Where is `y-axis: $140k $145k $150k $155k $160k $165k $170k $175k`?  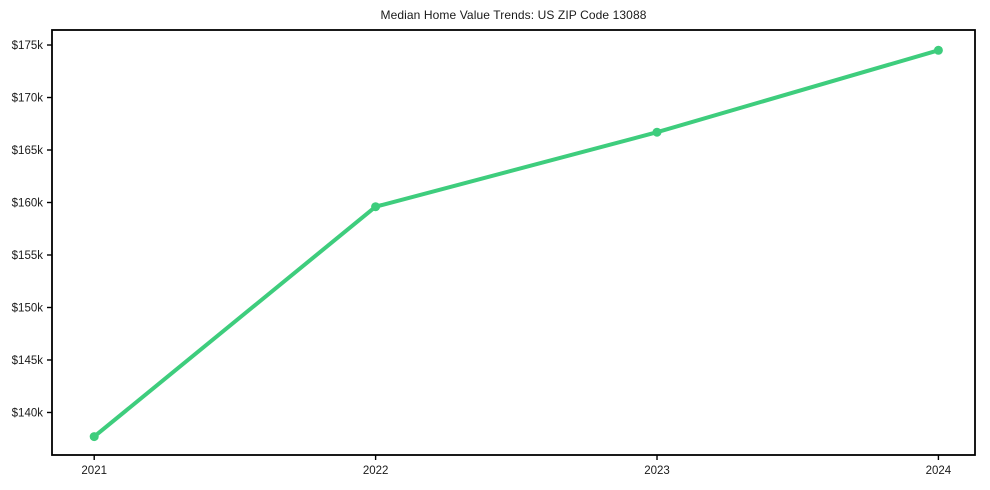 y-axis: $140k $145k $150k $155k $160k $165k $170k $175k is located at coordinates (32, 229).